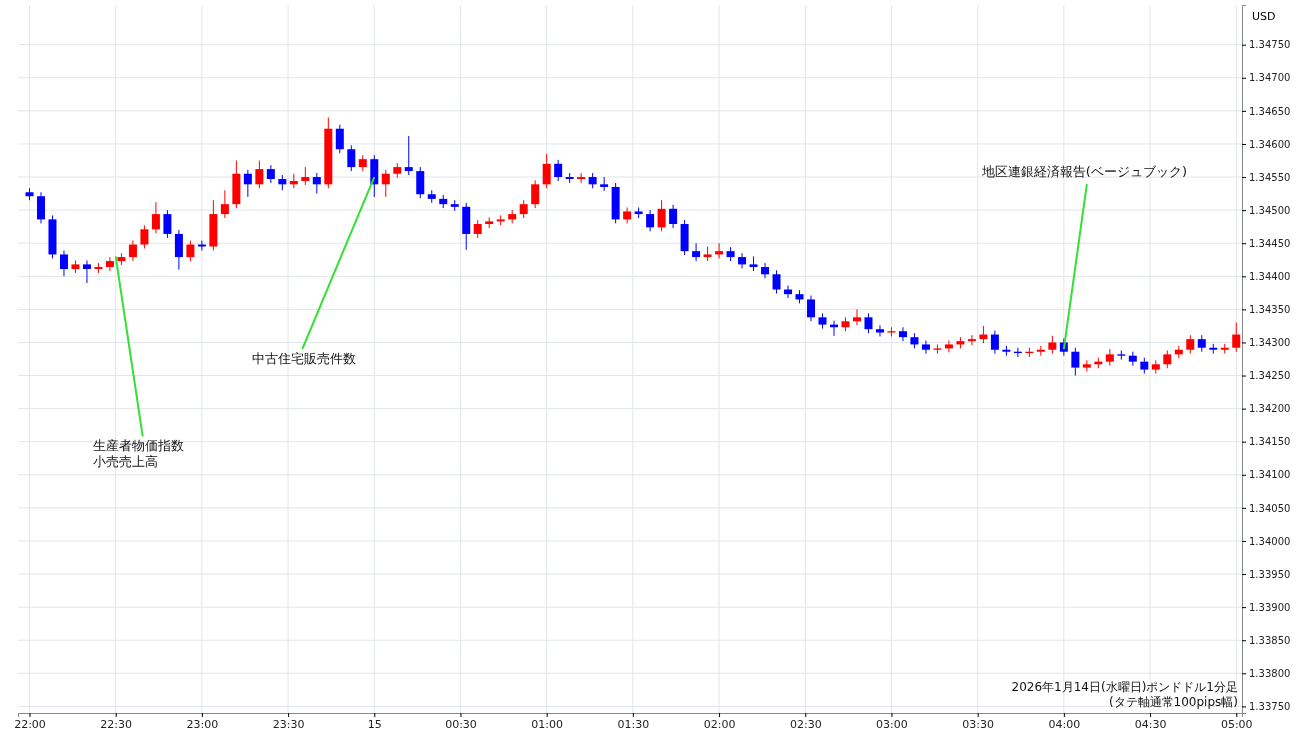 Image resolution: width=1300 pixels, height=745 pixels. I want to click on y-tick-label: 1.34200, so click(1270, 409).